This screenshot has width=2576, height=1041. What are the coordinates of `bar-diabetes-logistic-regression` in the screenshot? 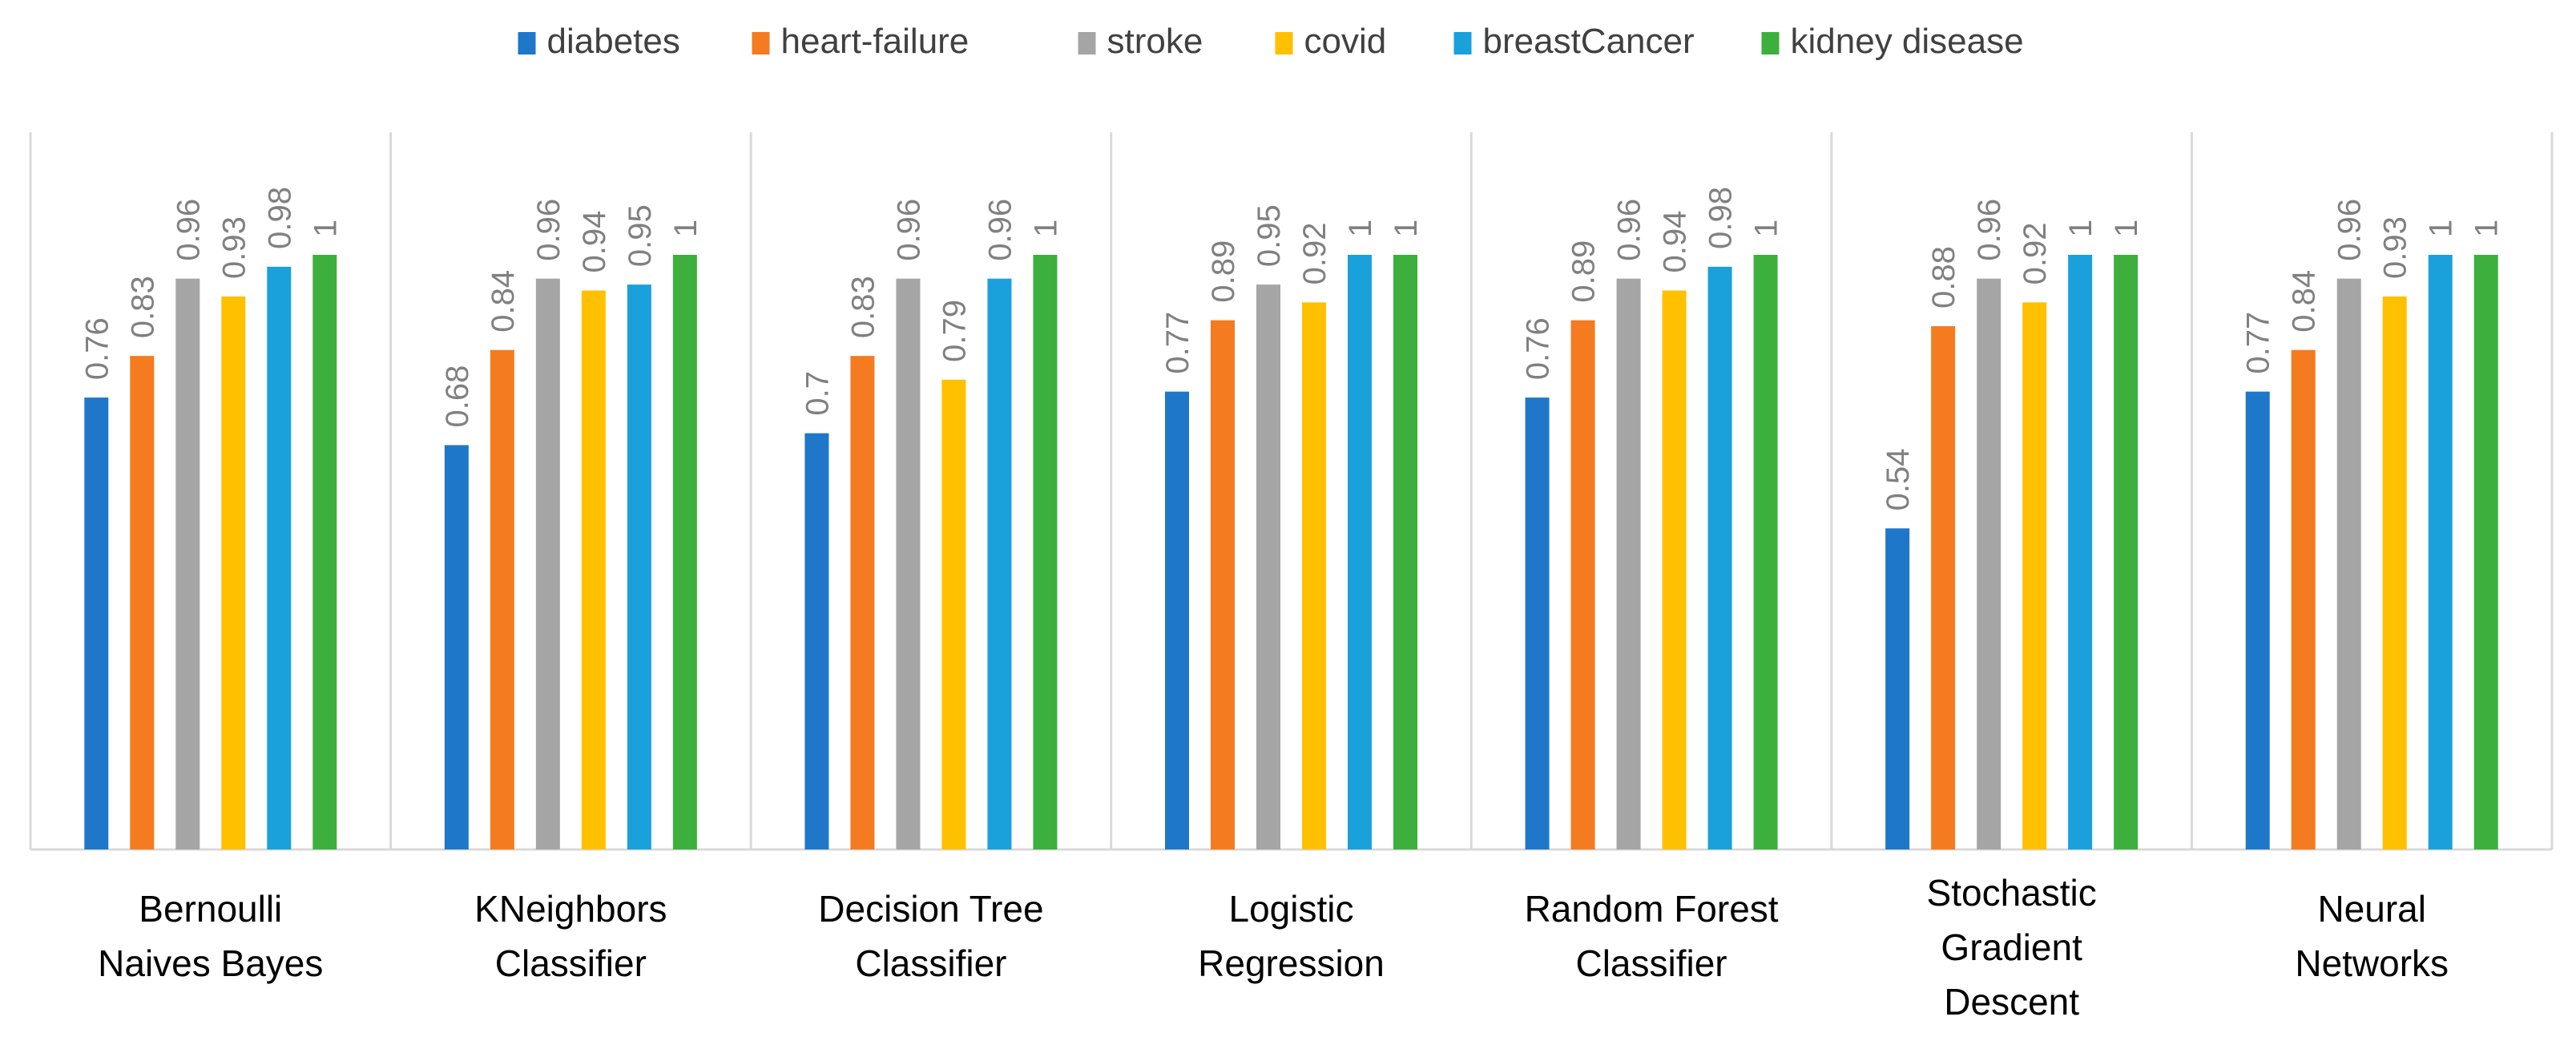 It's located at (1177, 620).